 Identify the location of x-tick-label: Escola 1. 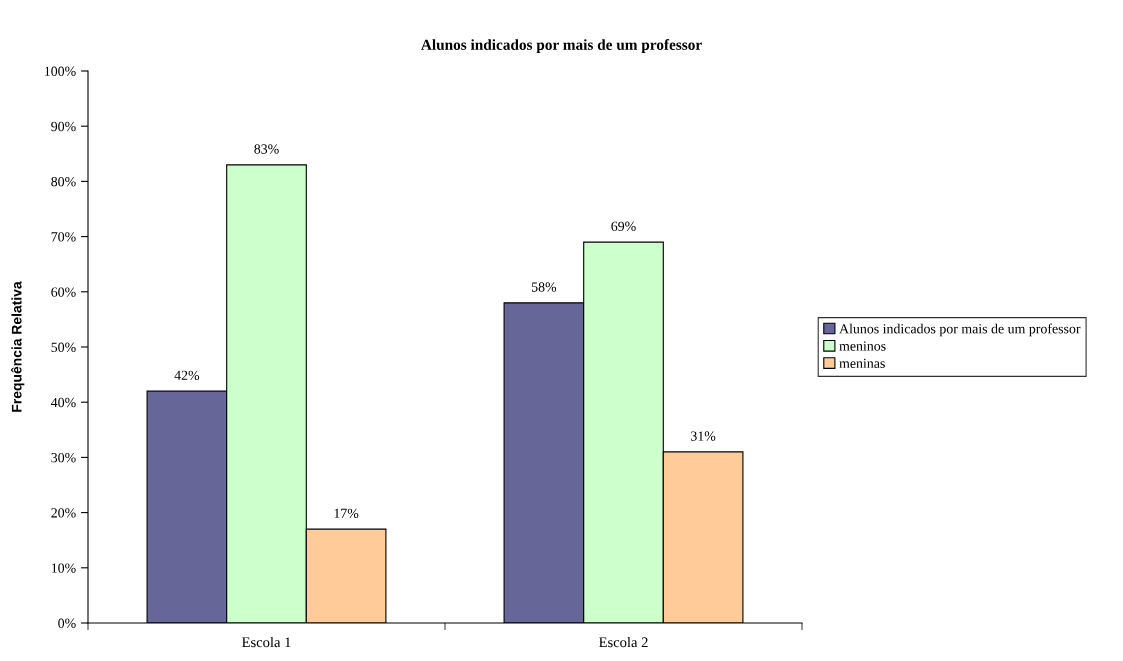
(266, 642).